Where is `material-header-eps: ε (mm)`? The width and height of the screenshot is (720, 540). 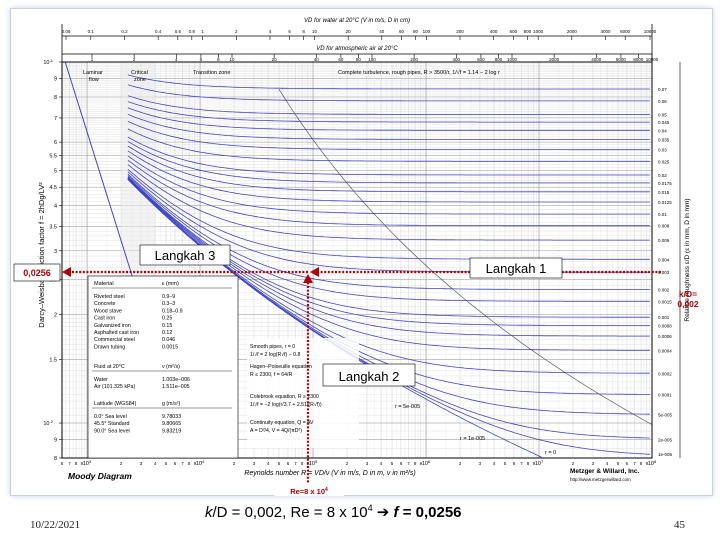
material-header-eps: ε (mm) is located at coordinates (170, 284).